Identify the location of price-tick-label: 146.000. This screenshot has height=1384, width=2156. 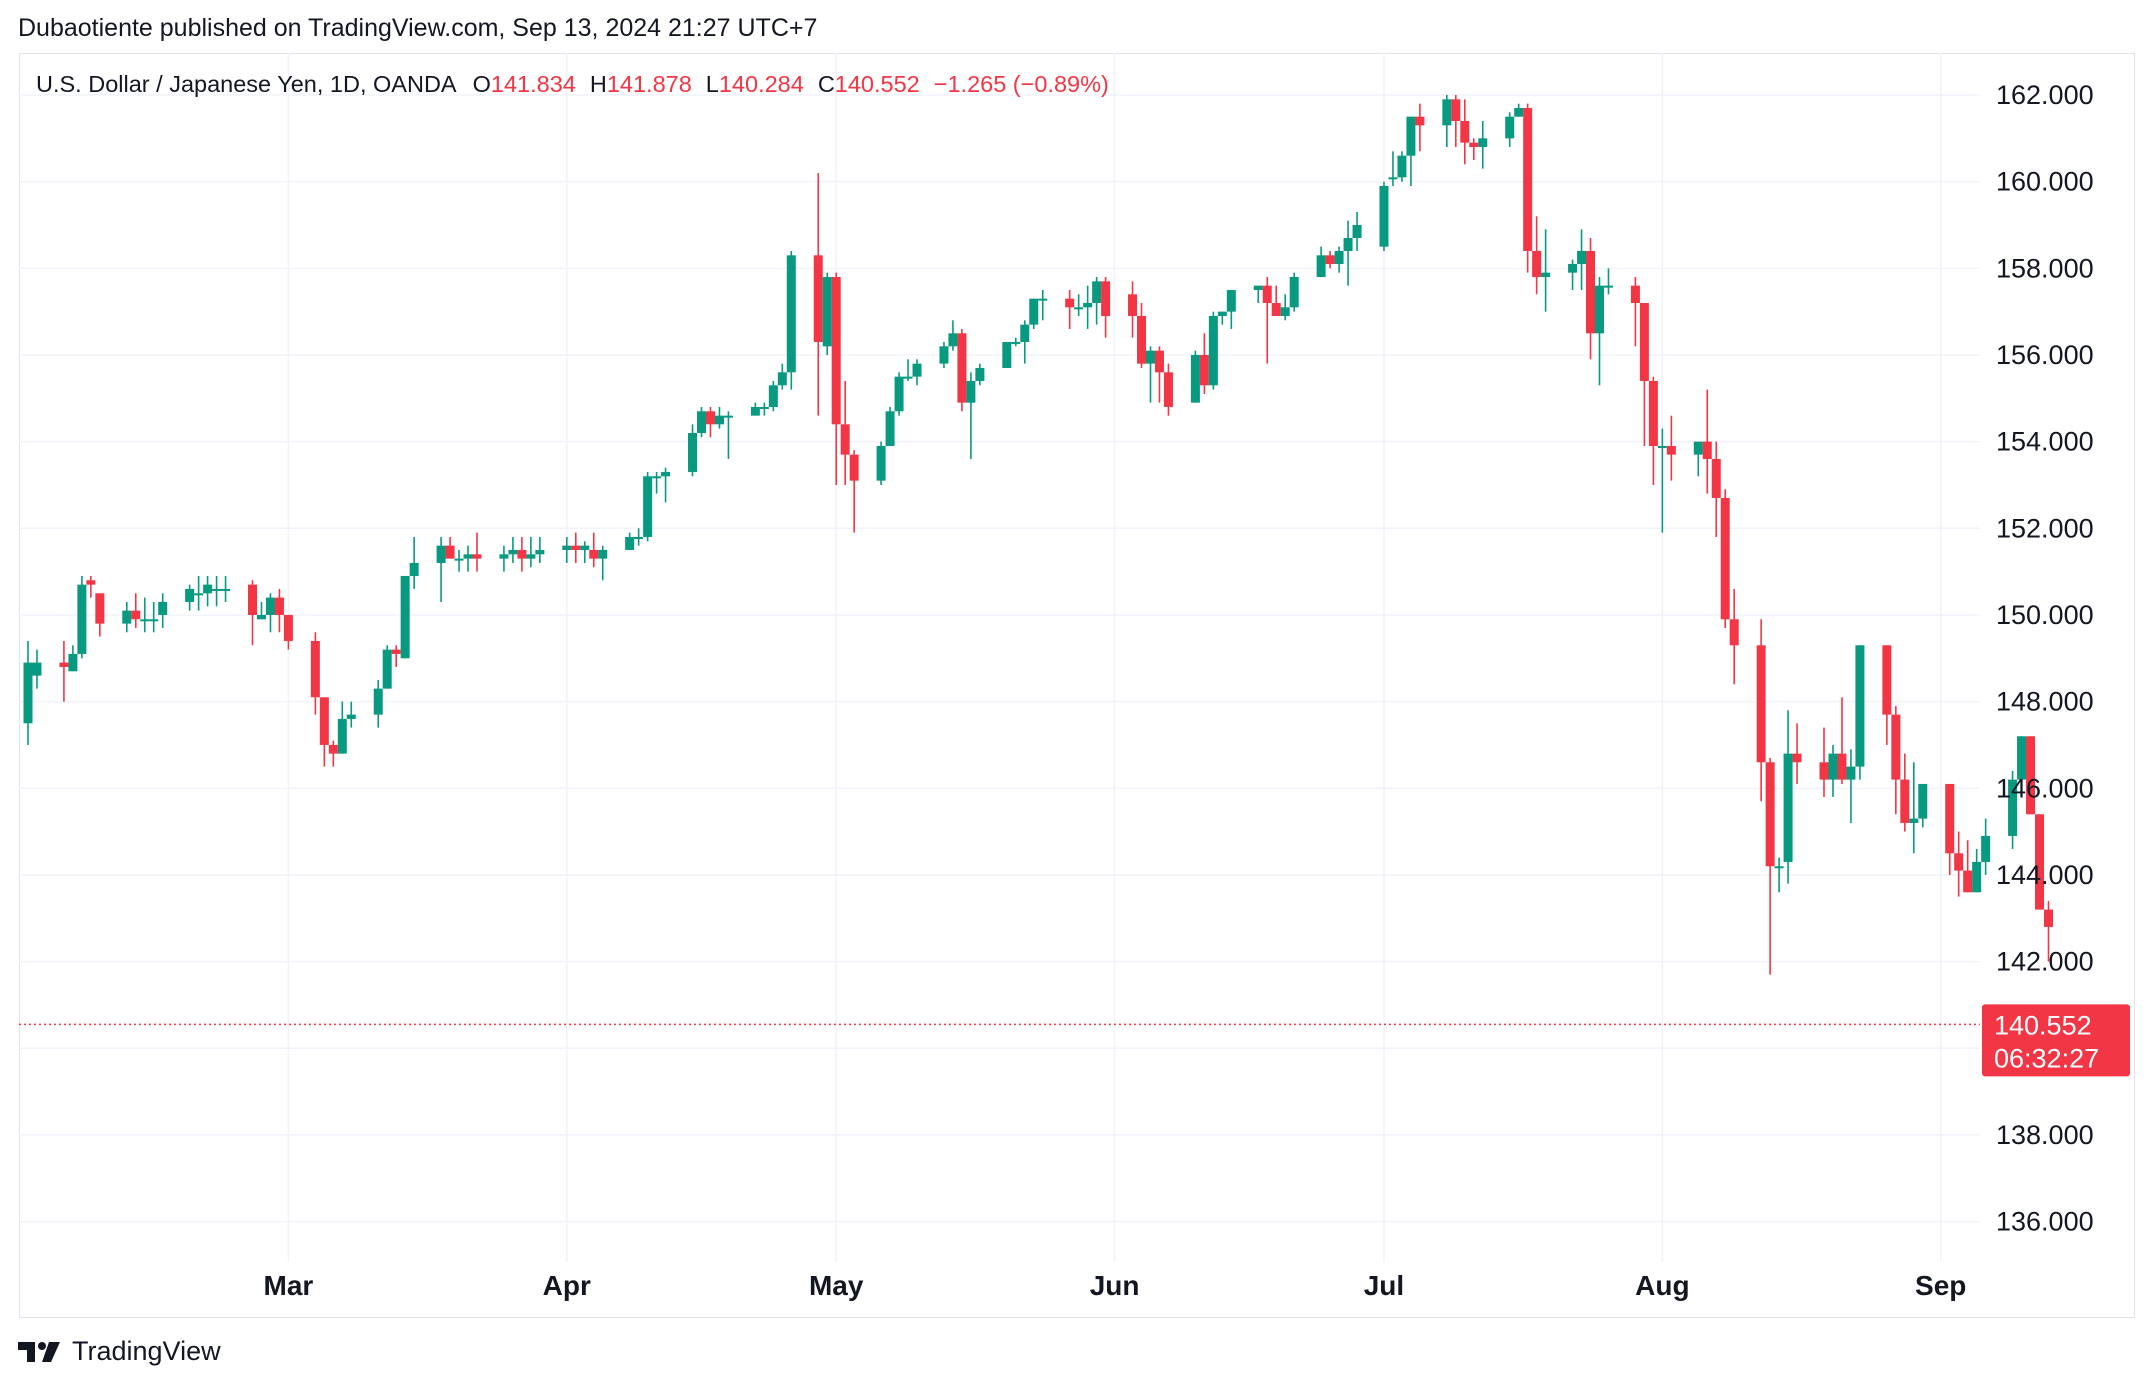
(2045, 788).